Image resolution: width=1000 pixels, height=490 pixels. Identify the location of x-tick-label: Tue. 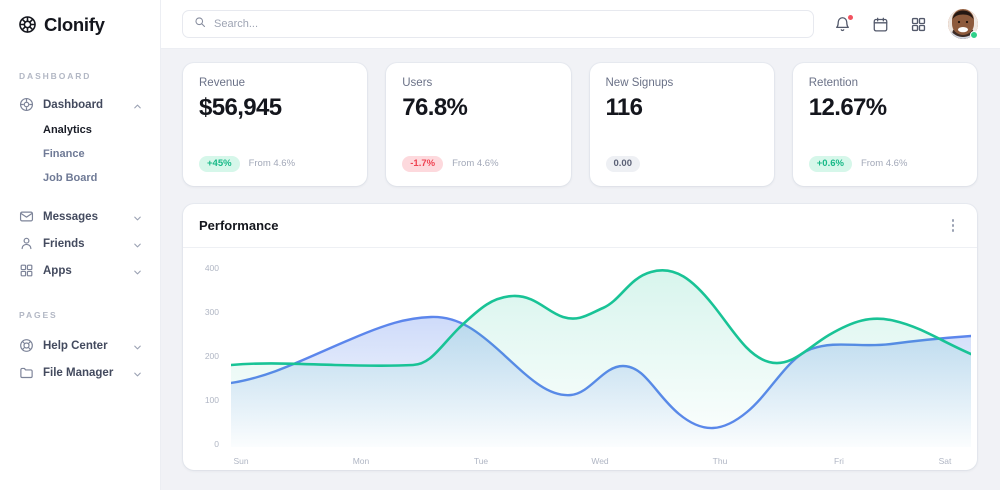
(481, 461).